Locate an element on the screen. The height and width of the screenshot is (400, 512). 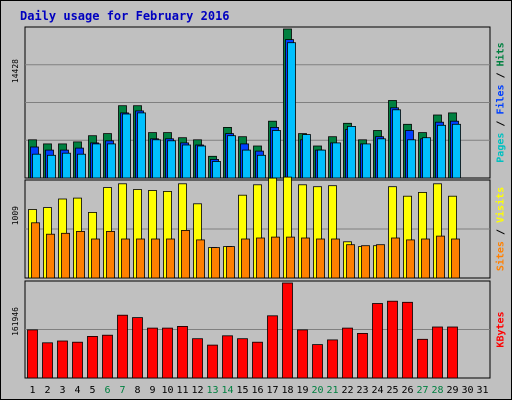
day-label-8: 8 is located at coordinates (137, 390).